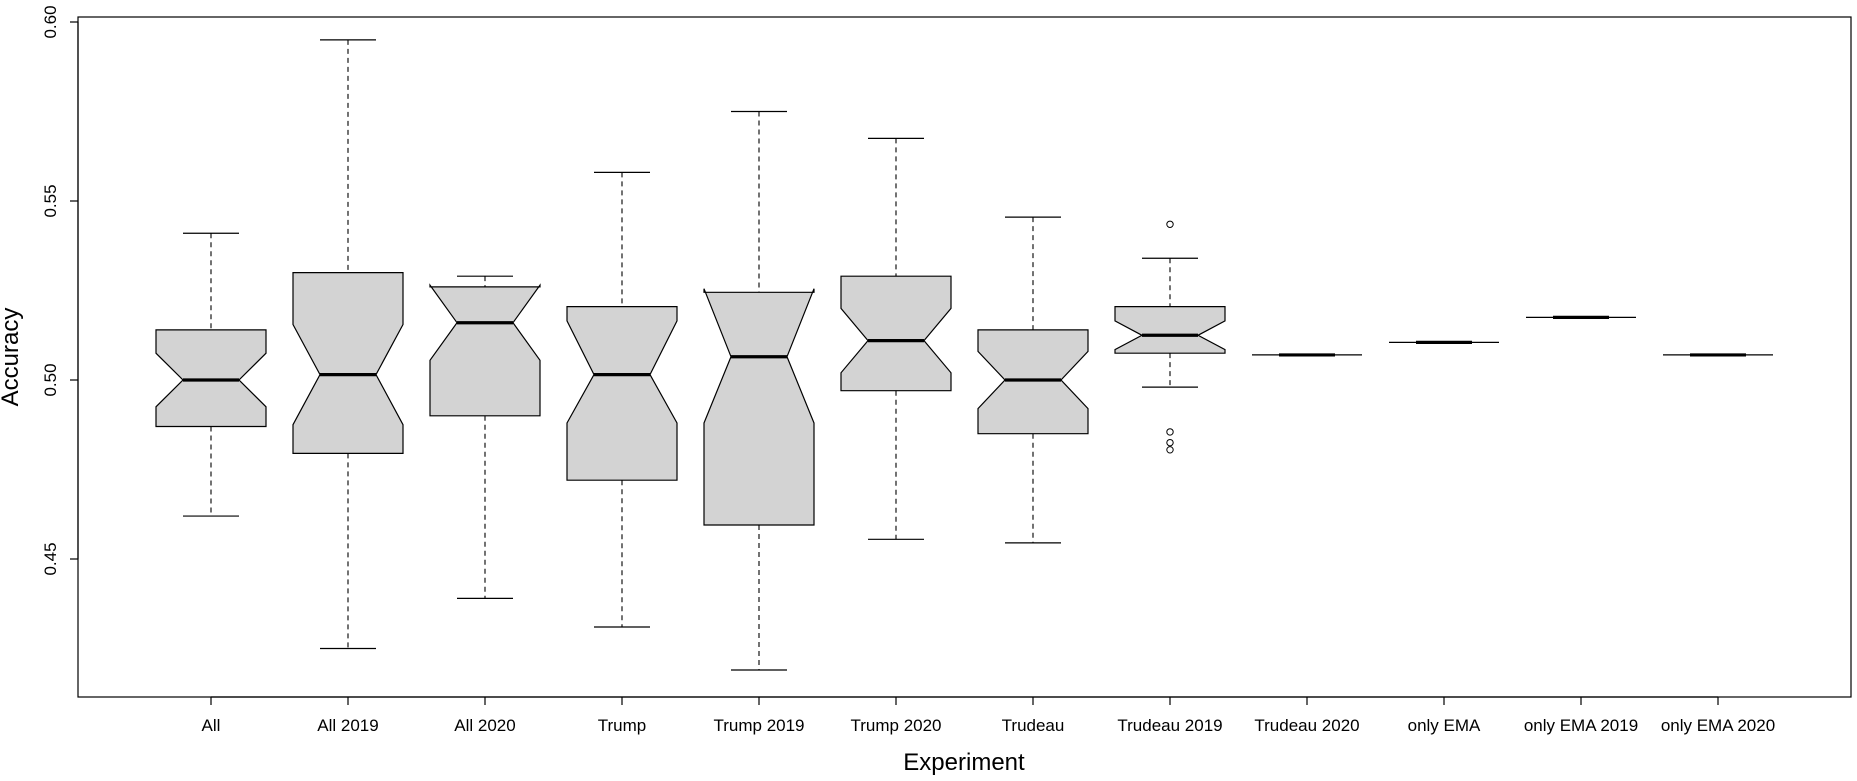  What do you see at coordinates (50, 379) in the screenshot?
I see `y-tick-label: 0.50` at bounding box center [50, 379].